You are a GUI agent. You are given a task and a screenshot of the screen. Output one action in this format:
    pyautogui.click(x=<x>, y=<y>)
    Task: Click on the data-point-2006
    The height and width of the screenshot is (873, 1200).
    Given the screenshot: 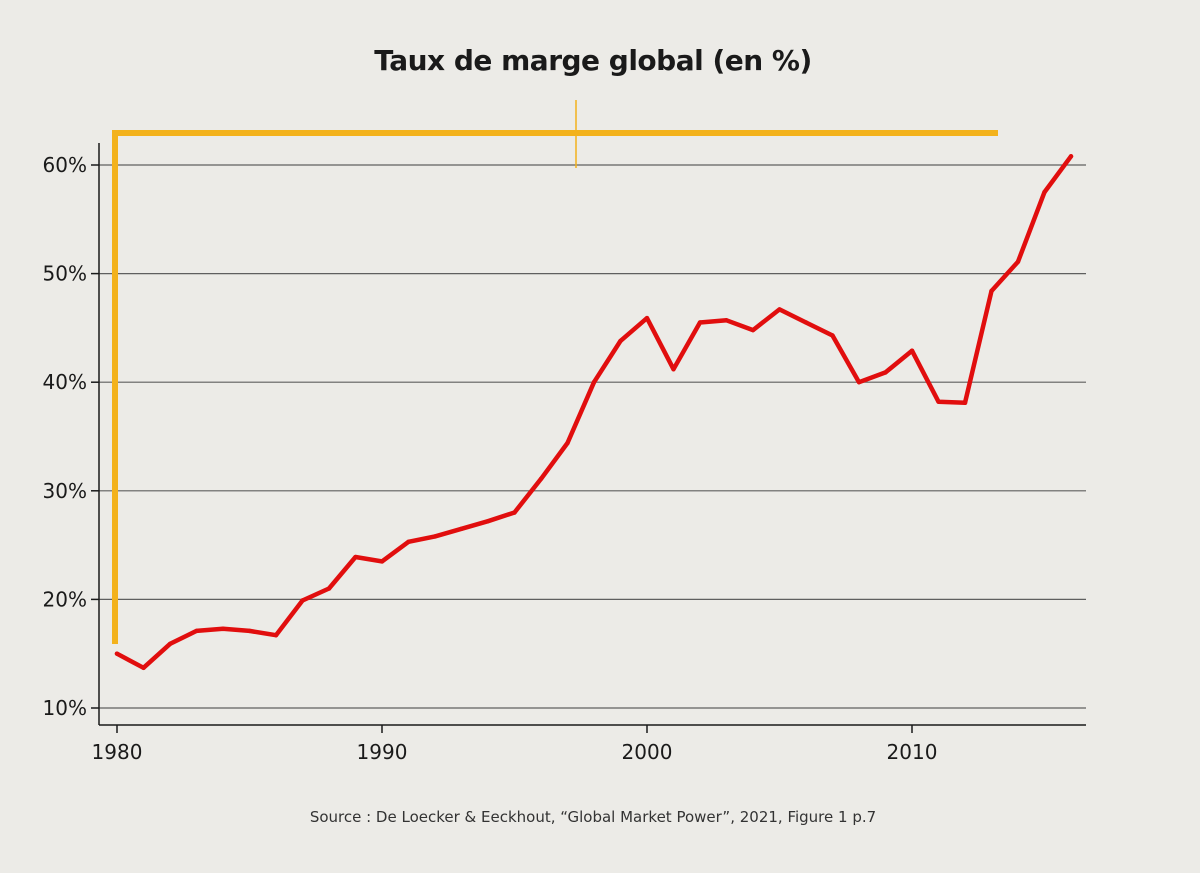 What is the action you would take?
    pyautogui.click(x=806, y=322)
    